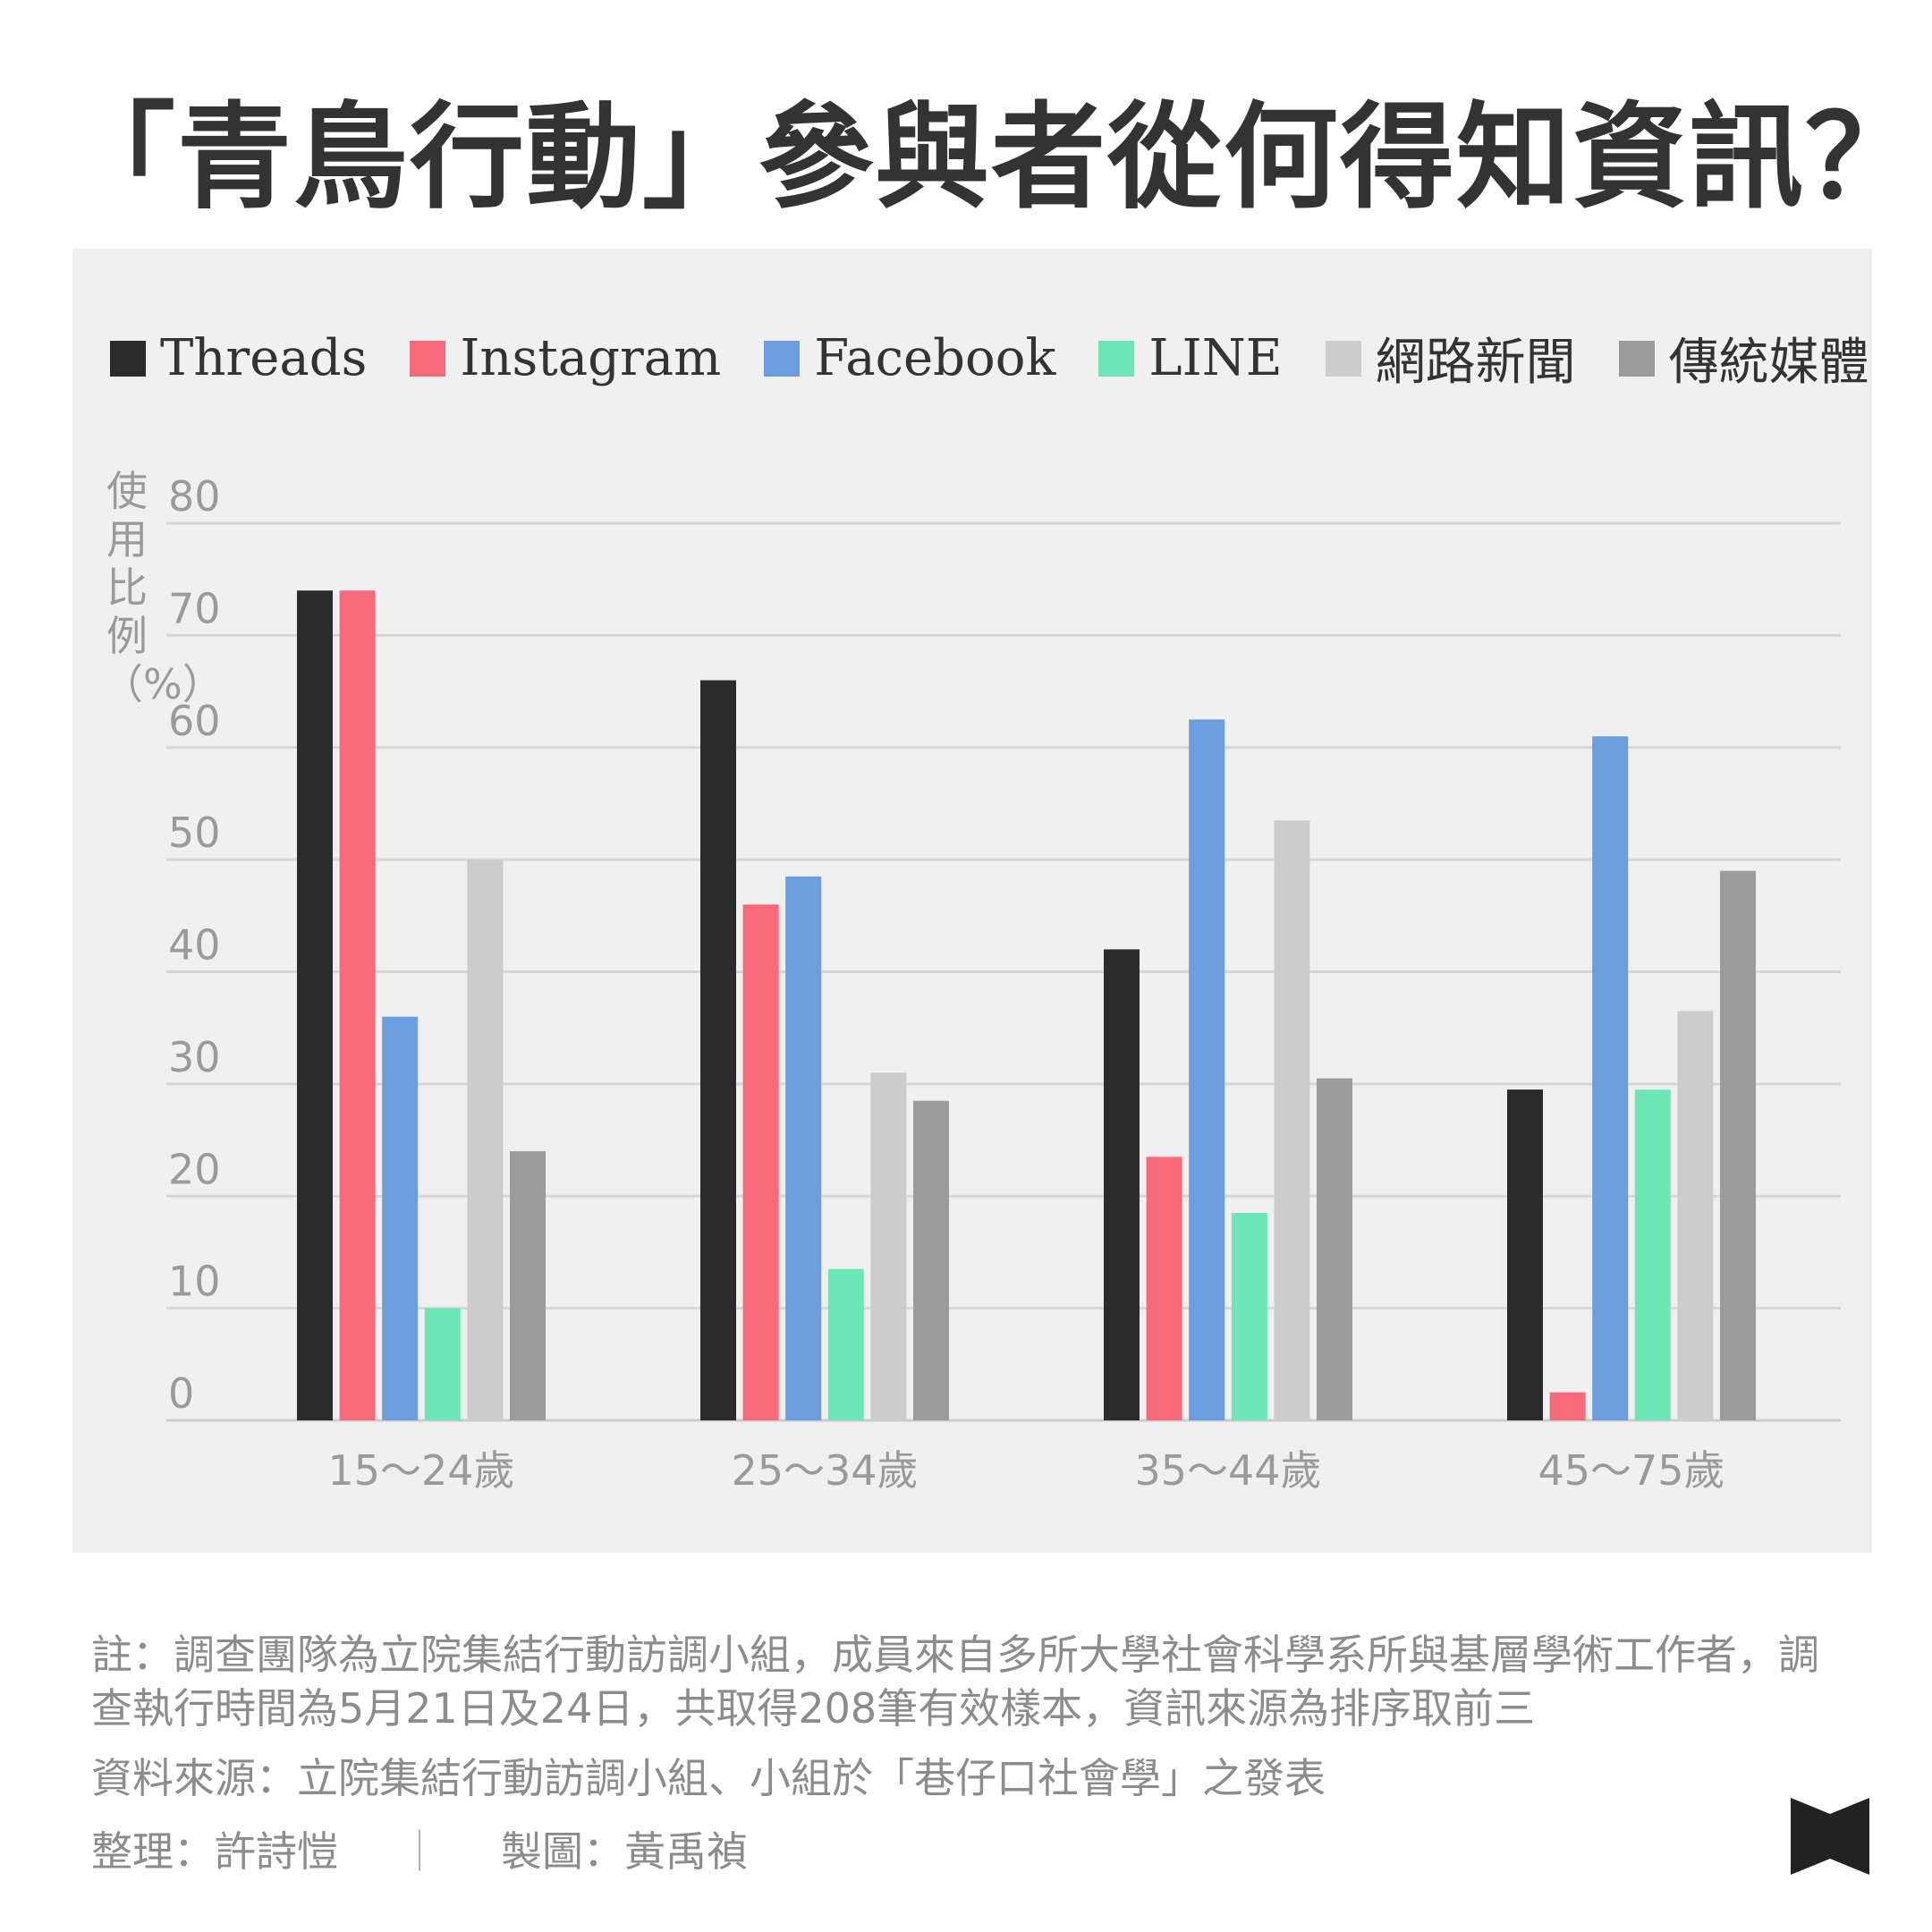  I want to click on publisher-logo, so click(1830, 1836).